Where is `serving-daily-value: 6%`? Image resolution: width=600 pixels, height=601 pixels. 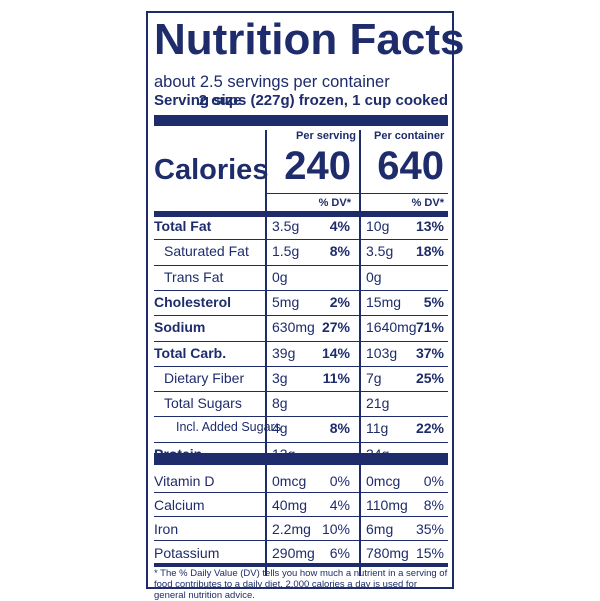 serving-daily-value: 6% is located at coordinates (339, 553).